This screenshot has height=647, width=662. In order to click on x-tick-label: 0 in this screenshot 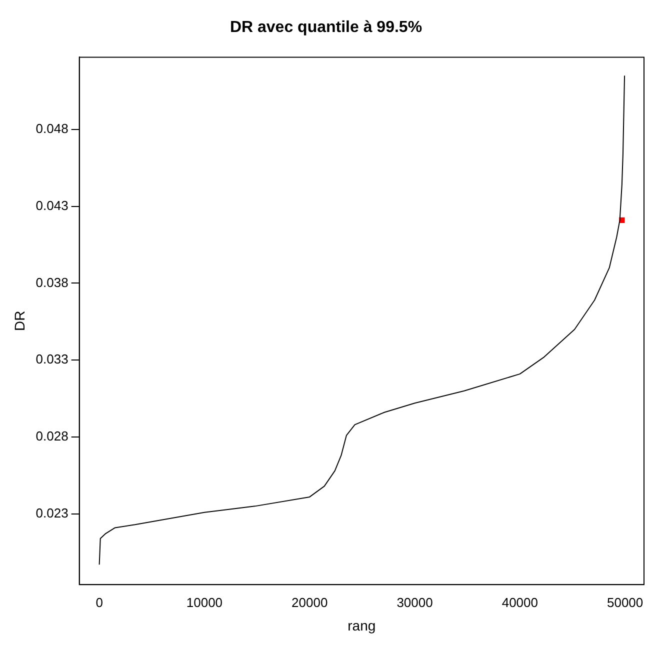, I will do `click(99, 602)`.